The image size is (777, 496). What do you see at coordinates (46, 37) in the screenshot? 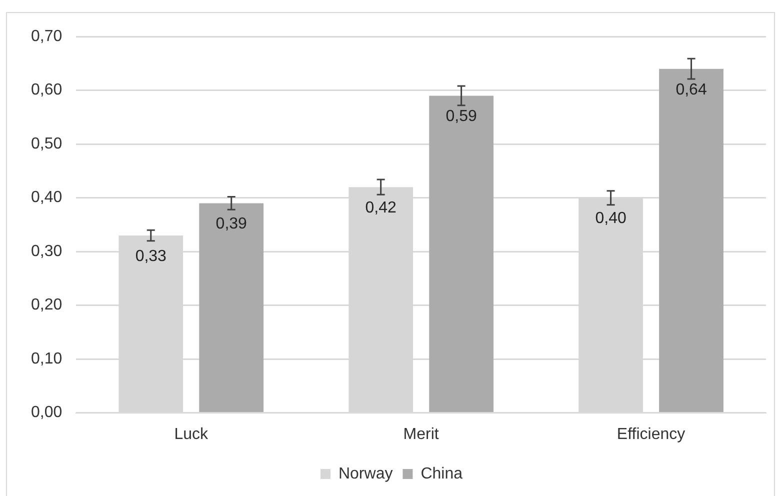
I see `y-tick-label: 0,70` at bounding box center [46, 37].